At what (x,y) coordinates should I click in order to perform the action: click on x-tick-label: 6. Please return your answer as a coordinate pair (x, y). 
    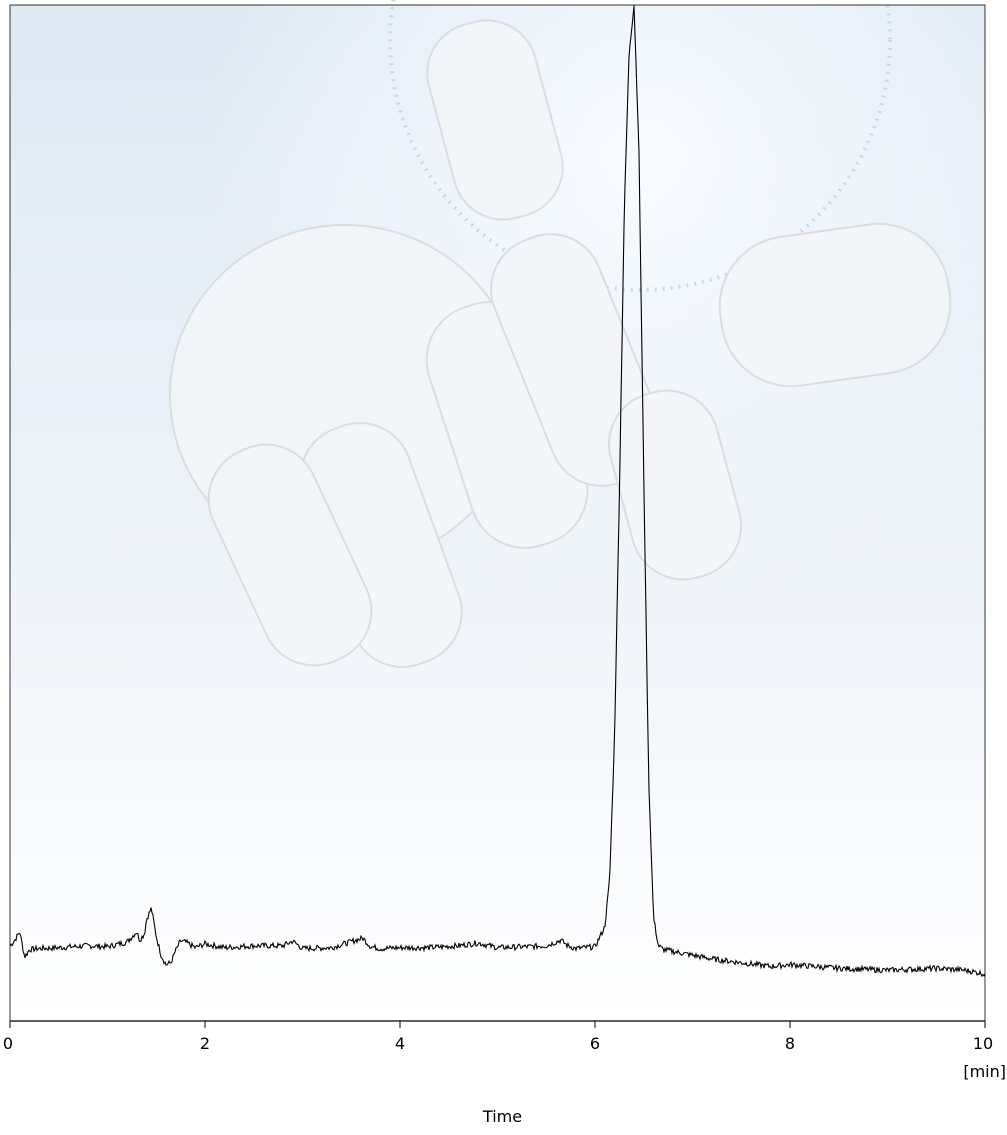
    Looking at the image, I should click on (595, 1043).